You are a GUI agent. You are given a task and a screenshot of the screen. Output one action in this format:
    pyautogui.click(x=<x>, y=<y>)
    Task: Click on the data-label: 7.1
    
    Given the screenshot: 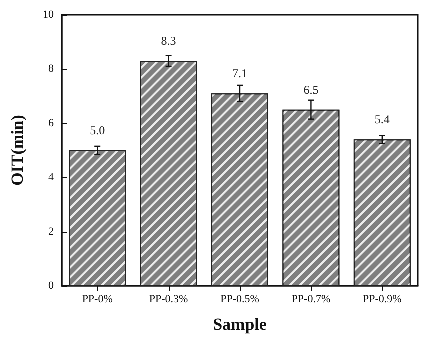 What is the action you would take?
    pyautogui.click(x=240, y=73)
    